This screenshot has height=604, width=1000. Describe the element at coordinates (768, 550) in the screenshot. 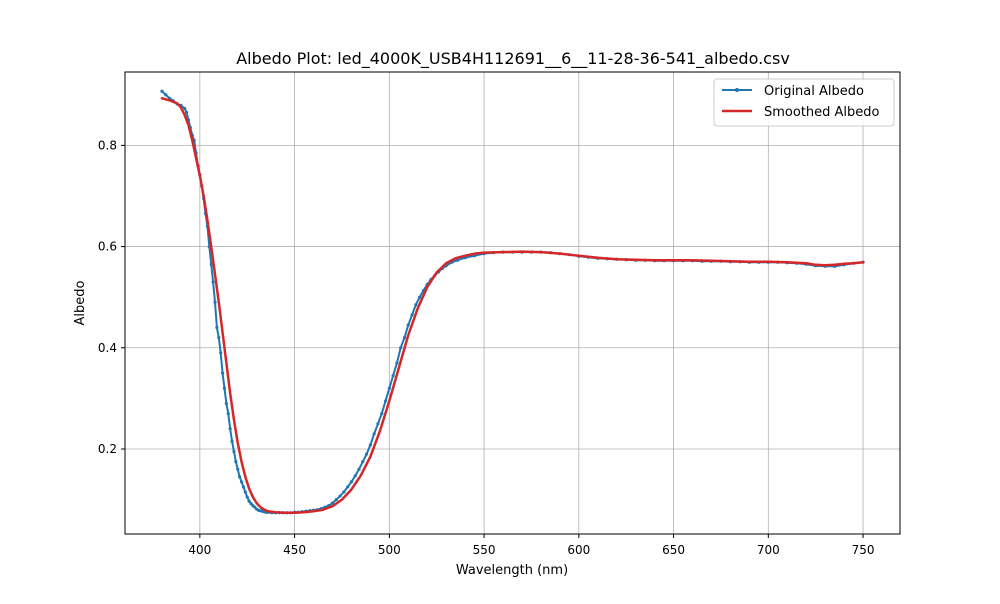

I see `x-tick-label: 700` at that location.